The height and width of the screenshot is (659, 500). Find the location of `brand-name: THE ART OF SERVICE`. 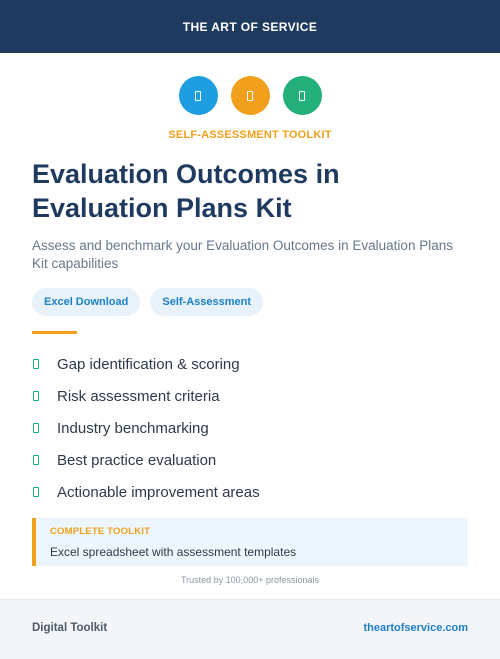

brand-name: THE ART OF SERVICE is located at coordinates (250, 26).